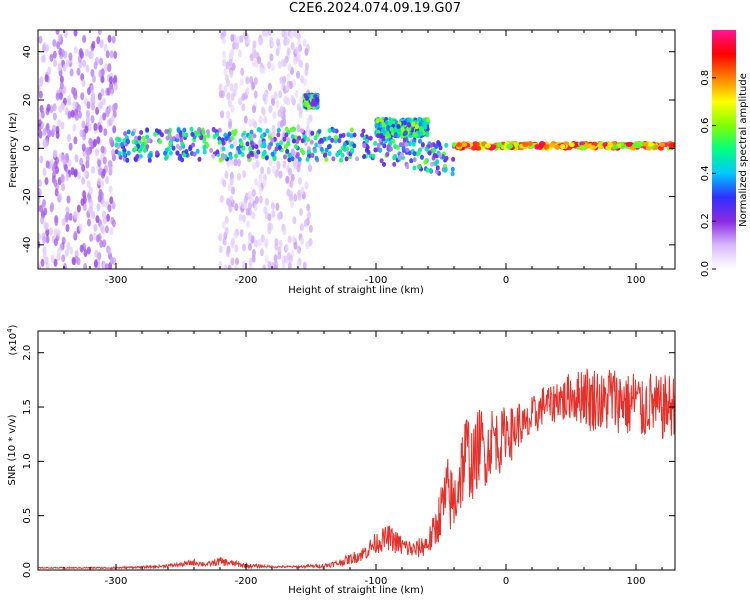  Describe the element at coordinates (27, 353) in the screenshot. I see `y-tick-label: 2.0` at that location.